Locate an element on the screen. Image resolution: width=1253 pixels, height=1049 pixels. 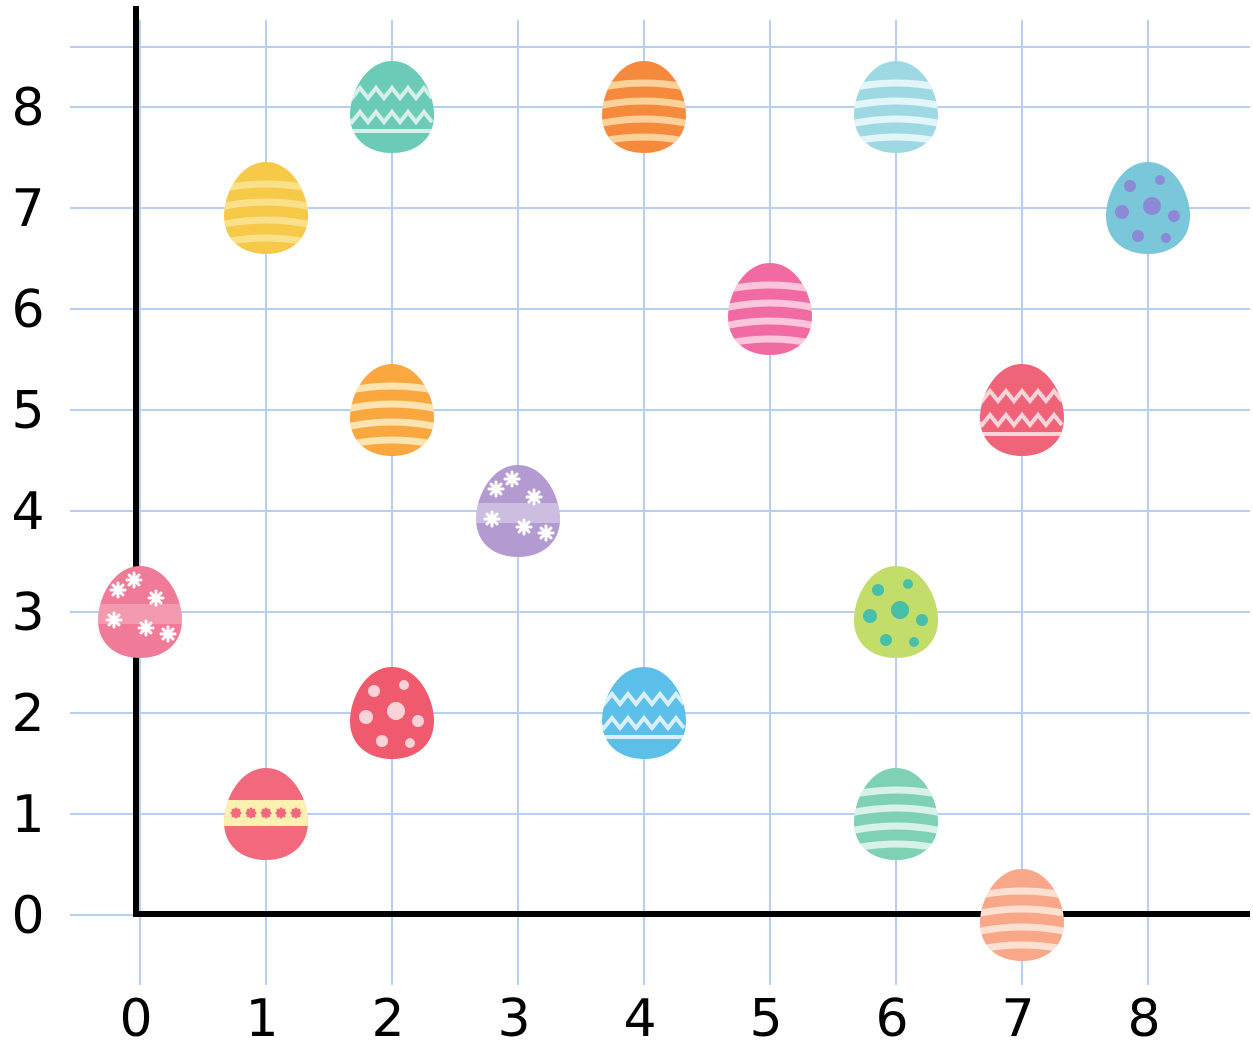
x-tick-label: 1 is located at coordinates (261, 1019).